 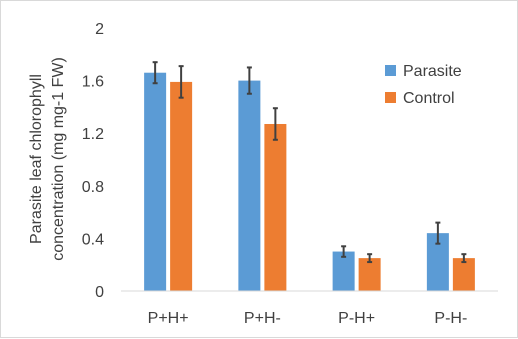 I want to click on y-tick-label: 0.4, so click(x=93, y=239).